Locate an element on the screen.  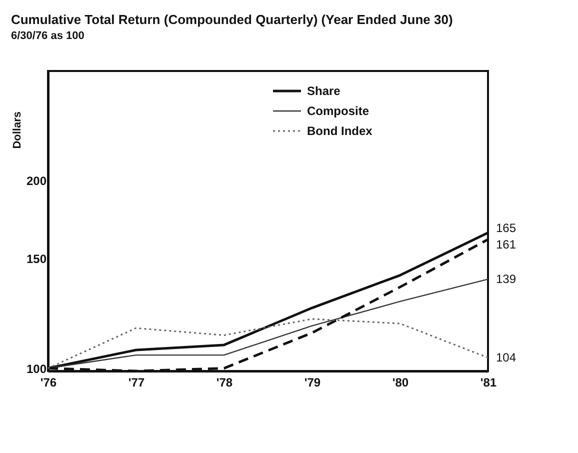
y-tick-label: 200 is located at coordinates (36, 181).